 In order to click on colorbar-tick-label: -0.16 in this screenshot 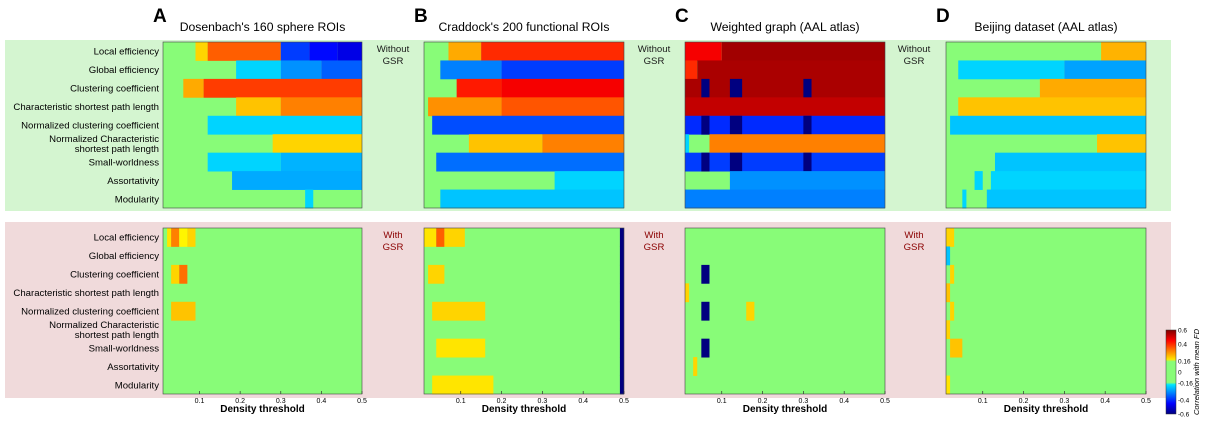, I will do `click(1185, 384)`.